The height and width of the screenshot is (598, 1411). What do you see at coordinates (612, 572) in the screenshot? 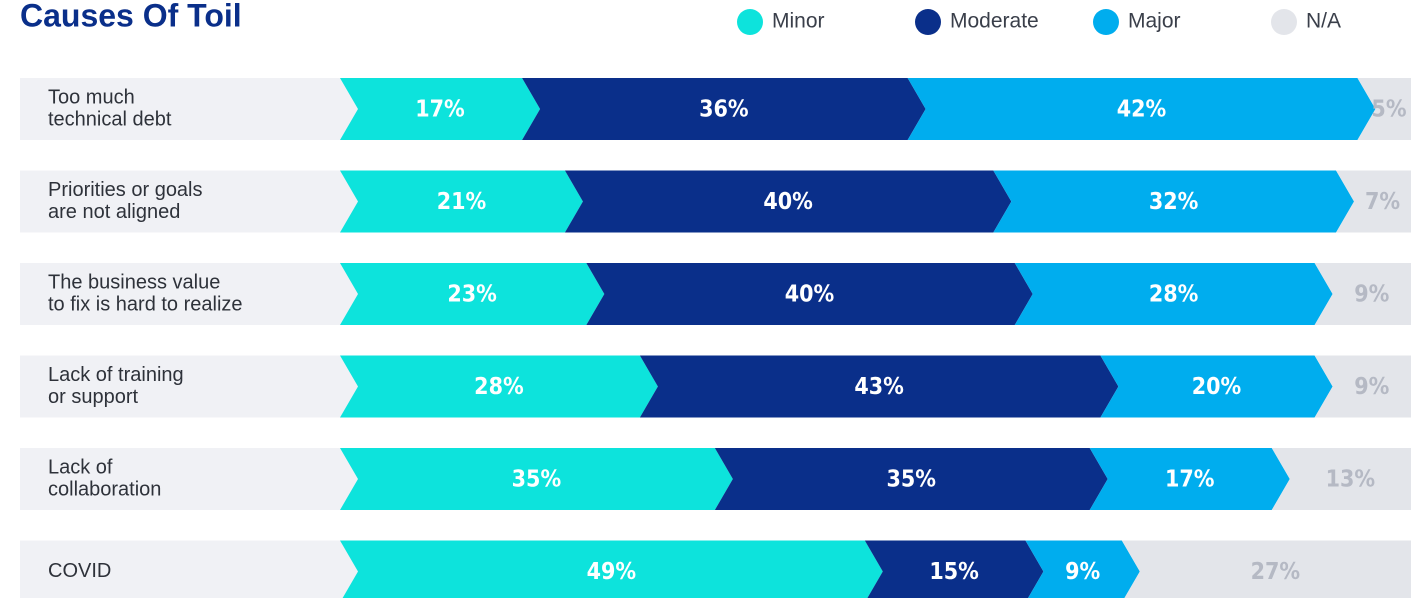
I see `value-label: 49%` at bounding box center [612, 572].